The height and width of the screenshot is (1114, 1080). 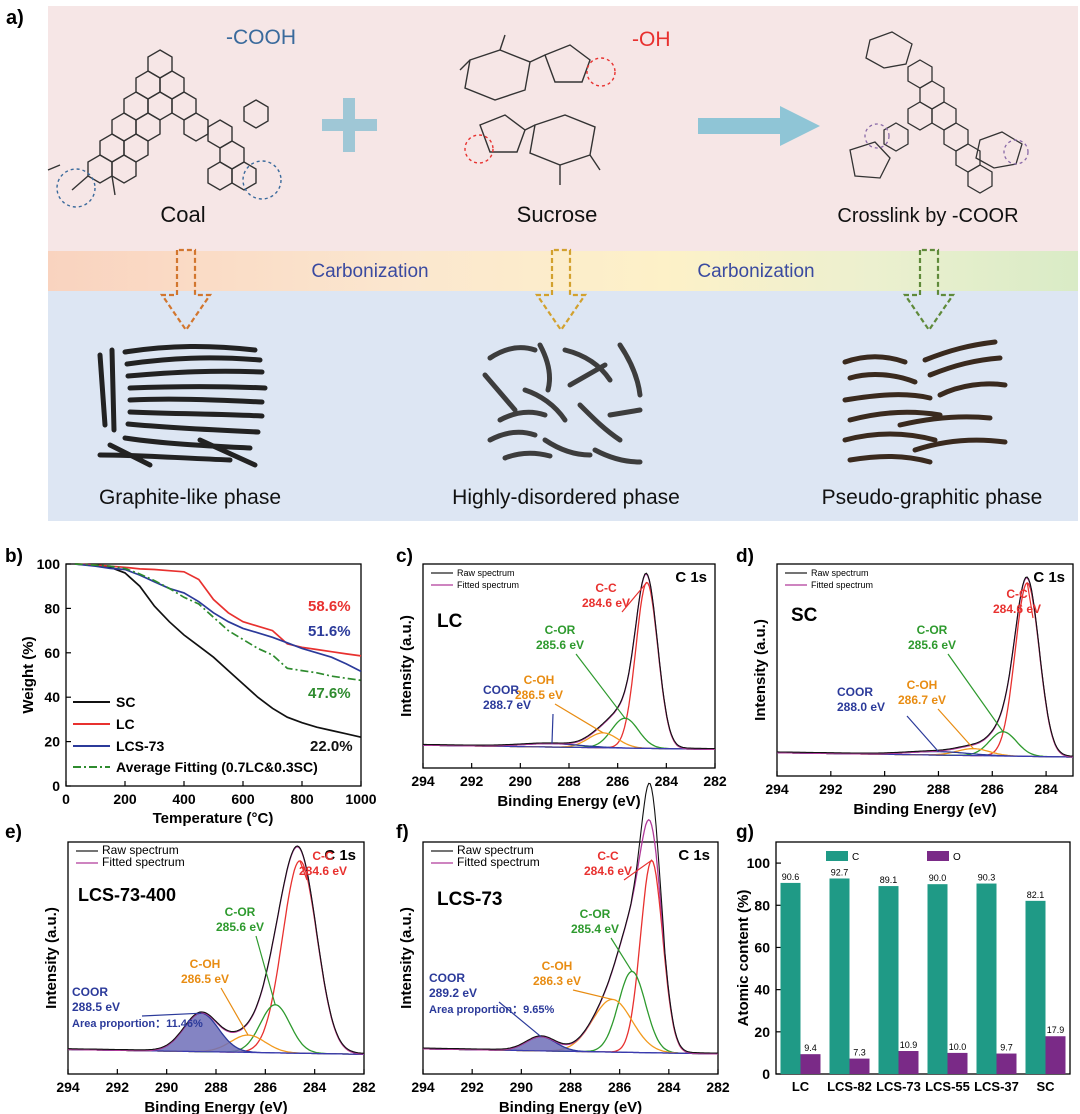 What do you see at coordinates (125, 724) in the screenshot?
I see `legend-label-lc: LC` at bounding box center [125, 724].